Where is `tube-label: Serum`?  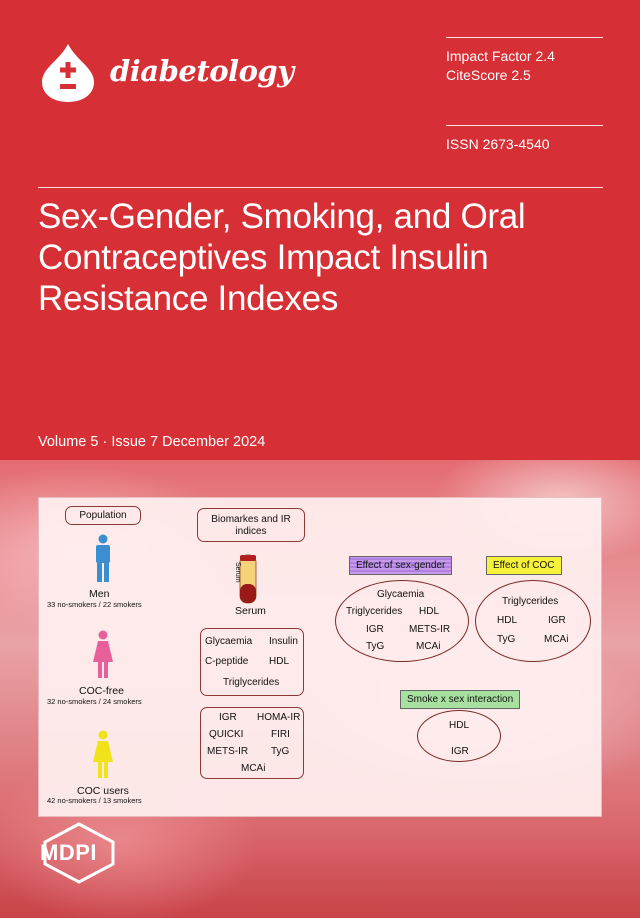
tube-label: Serum is located at coordinates (237, 572).